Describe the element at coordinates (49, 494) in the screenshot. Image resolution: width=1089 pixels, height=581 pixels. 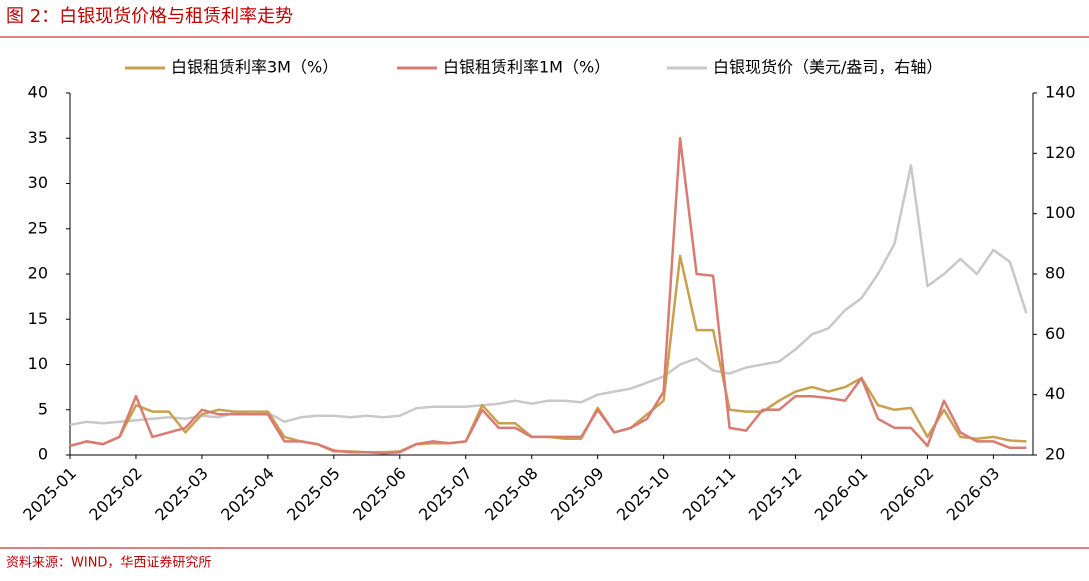
I see `x-tick-label: 2025-01` at that location.